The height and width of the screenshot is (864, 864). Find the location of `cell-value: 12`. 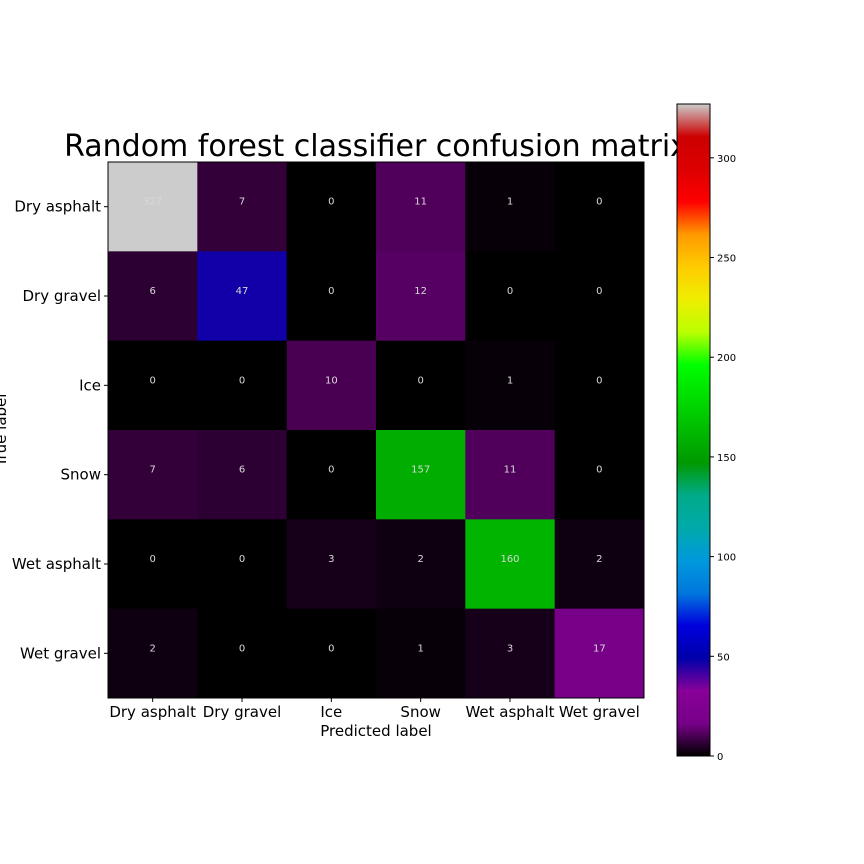

cell-value: 12 is located at coordinates (420, 291).